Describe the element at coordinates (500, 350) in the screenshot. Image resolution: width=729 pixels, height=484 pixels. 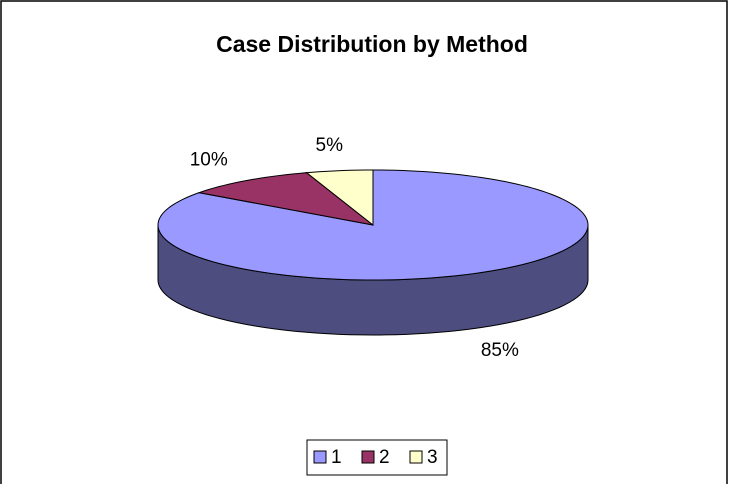
I see `data-label: 85%` at that location.